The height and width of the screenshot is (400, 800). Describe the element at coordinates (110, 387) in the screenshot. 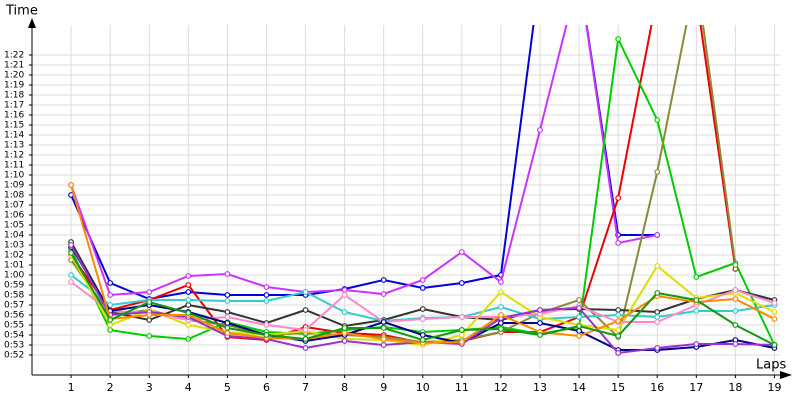

I see `x-tick-label: 2` at that location.